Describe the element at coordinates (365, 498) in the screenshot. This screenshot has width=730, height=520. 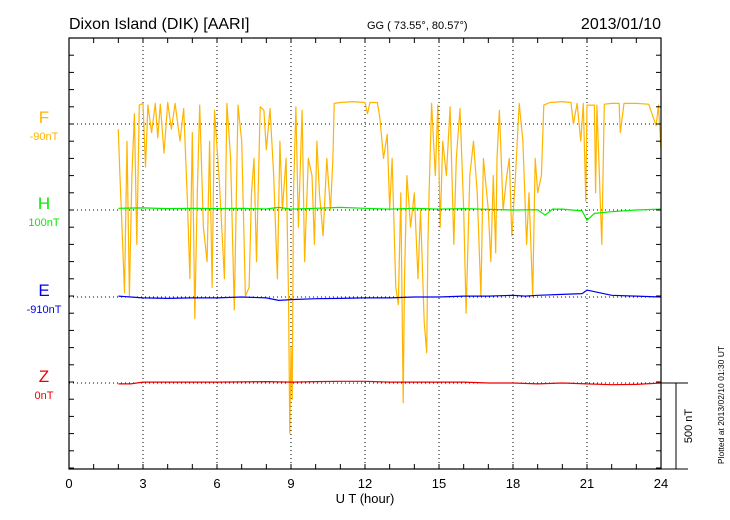
I see `x-axis-label: U T (hour)` at that location.